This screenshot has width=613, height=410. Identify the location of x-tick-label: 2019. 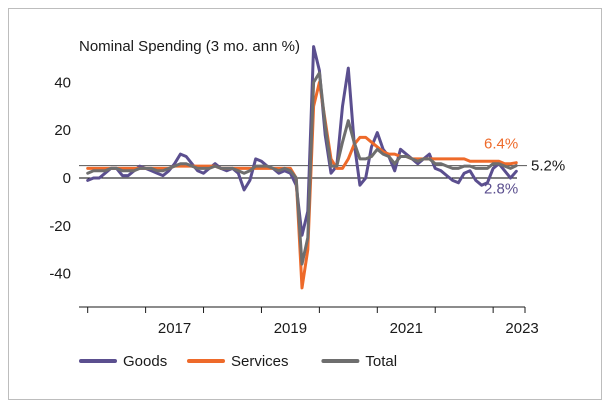
(290, 328).